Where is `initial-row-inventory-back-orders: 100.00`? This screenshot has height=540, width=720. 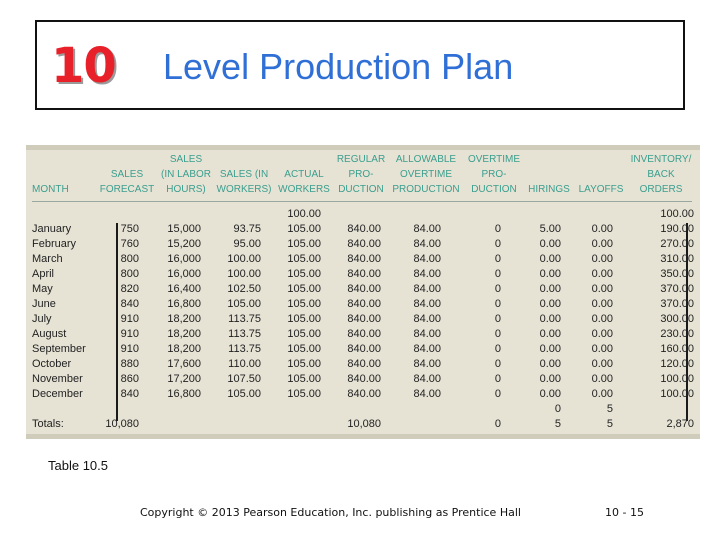
initial-row-inventory-back-orders: 100.00 is located at coordinates (677, 214).